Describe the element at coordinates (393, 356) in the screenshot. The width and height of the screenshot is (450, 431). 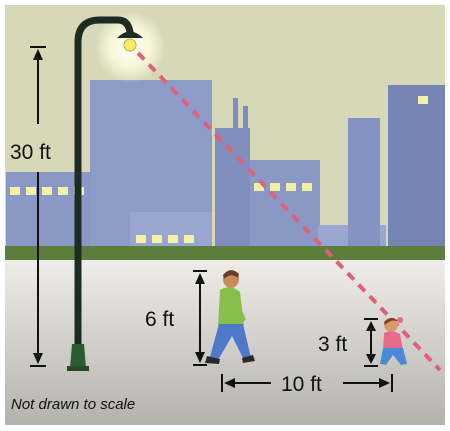
I see `child-pants` at that location.